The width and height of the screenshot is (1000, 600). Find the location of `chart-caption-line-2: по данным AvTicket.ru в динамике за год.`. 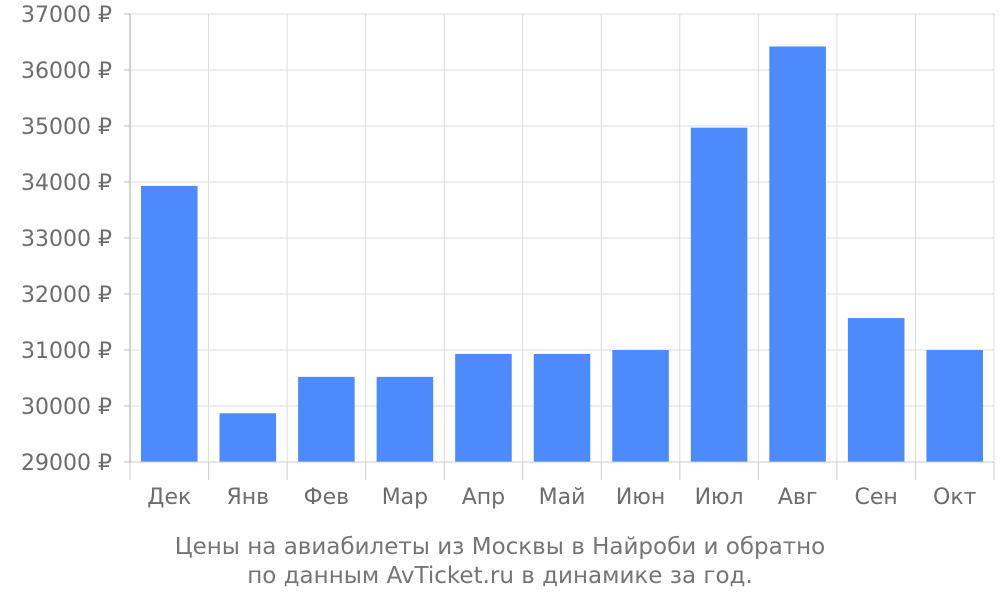

chart-caption-line-2: по данным AvTicket.ru в динамике за год. is located at coordinates (500, 576).